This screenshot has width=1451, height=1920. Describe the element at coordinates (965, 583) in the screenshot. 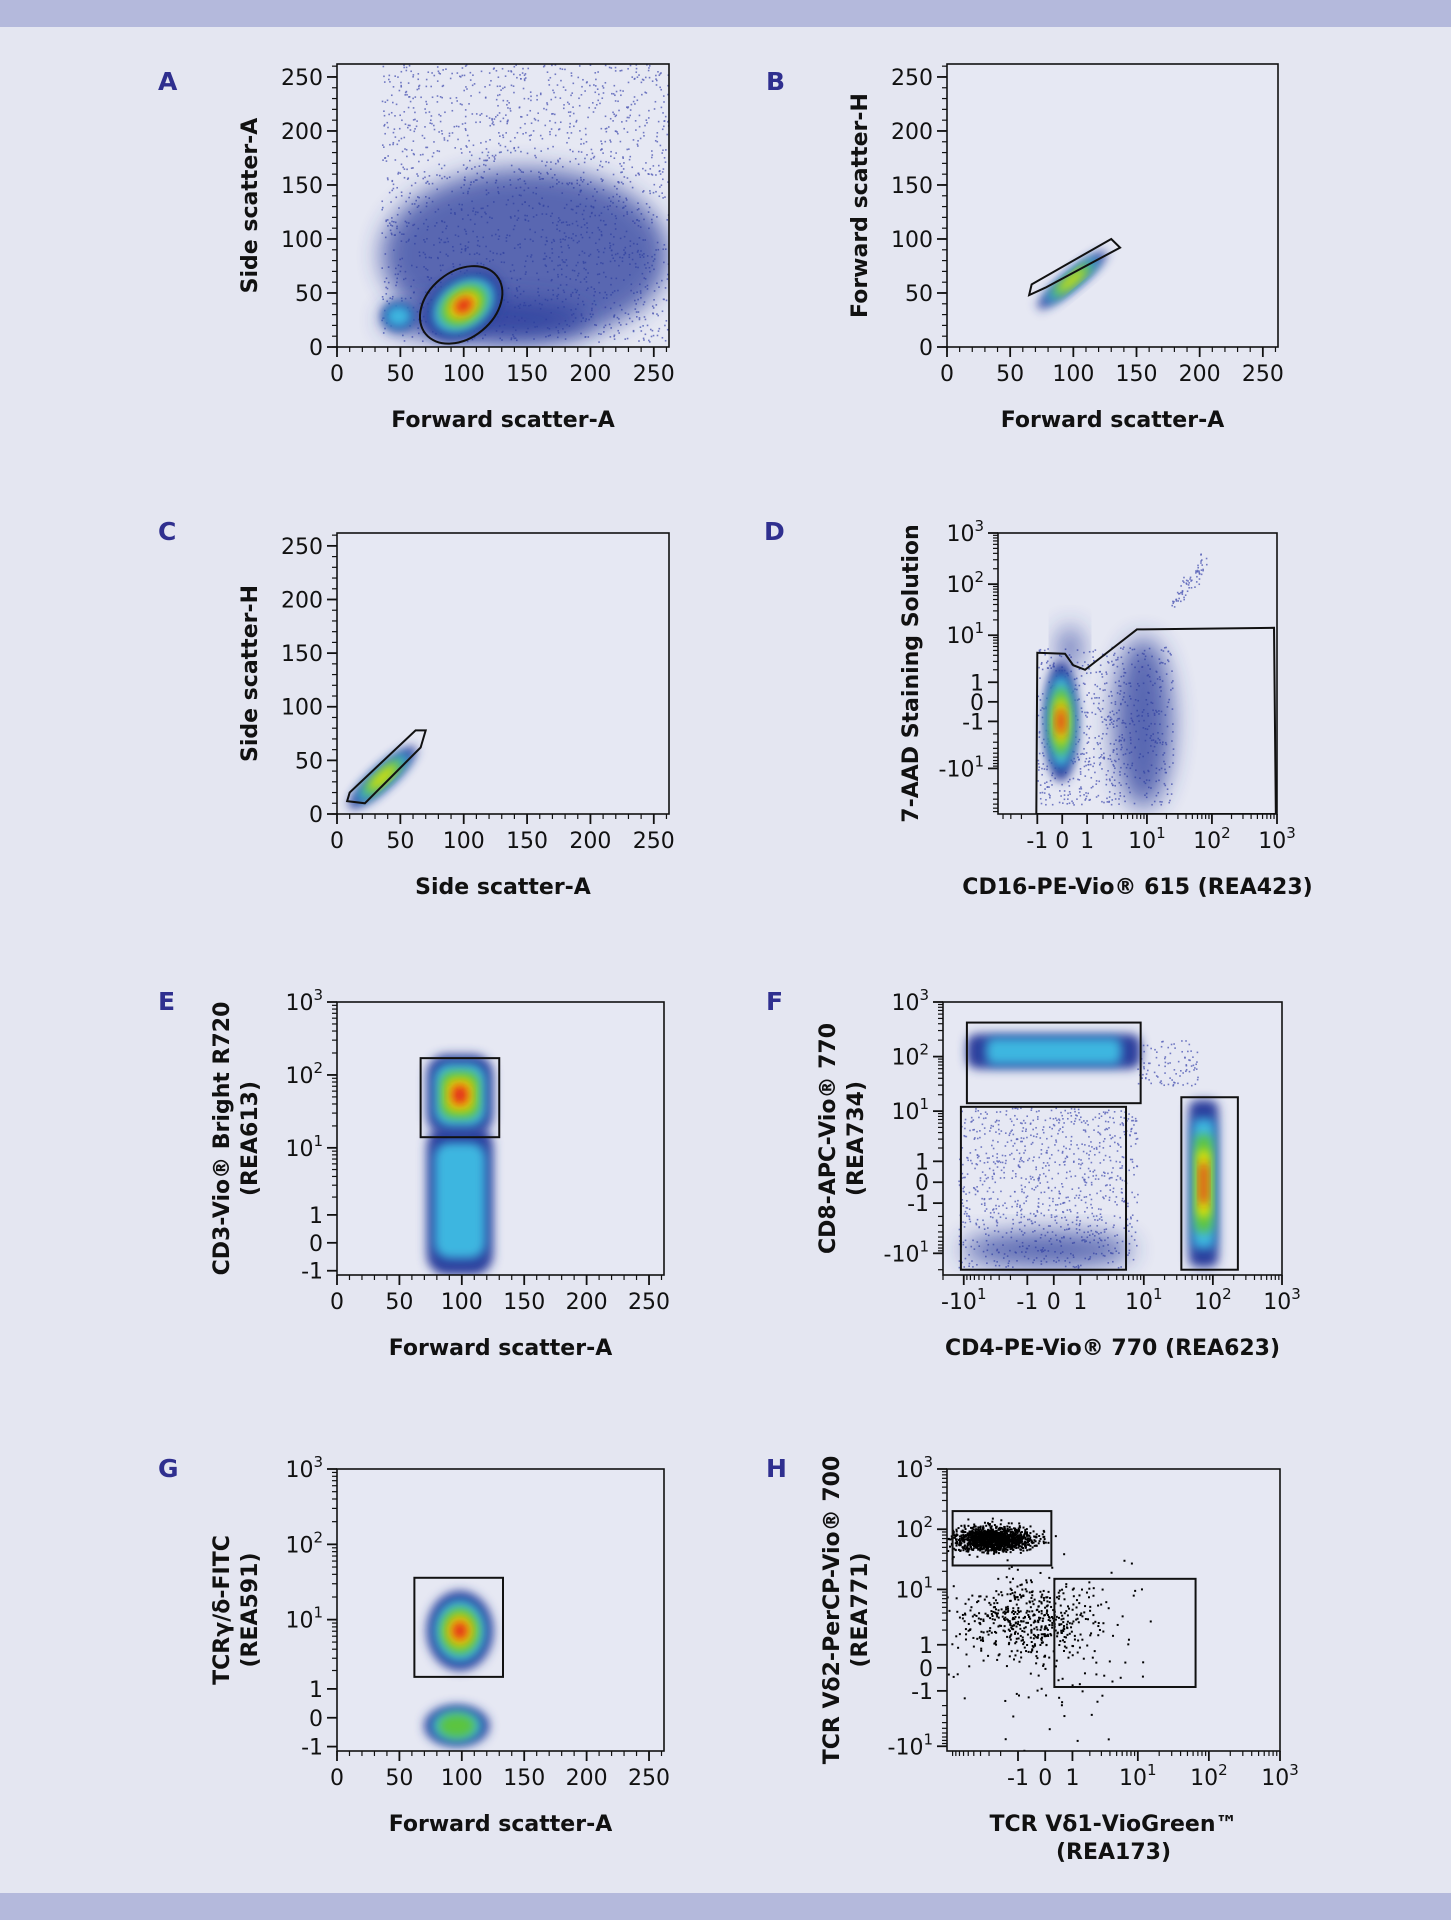

I see `y-tick-label: 102` at that location.